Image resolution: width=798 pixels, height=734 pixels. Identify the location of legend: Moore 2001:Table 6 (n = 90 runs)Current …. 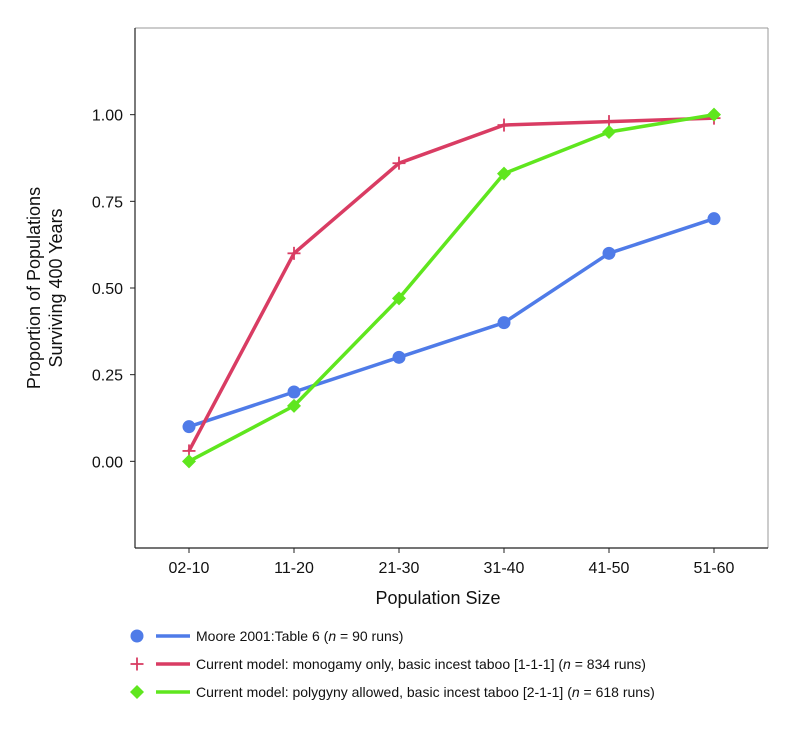
(392, 664).